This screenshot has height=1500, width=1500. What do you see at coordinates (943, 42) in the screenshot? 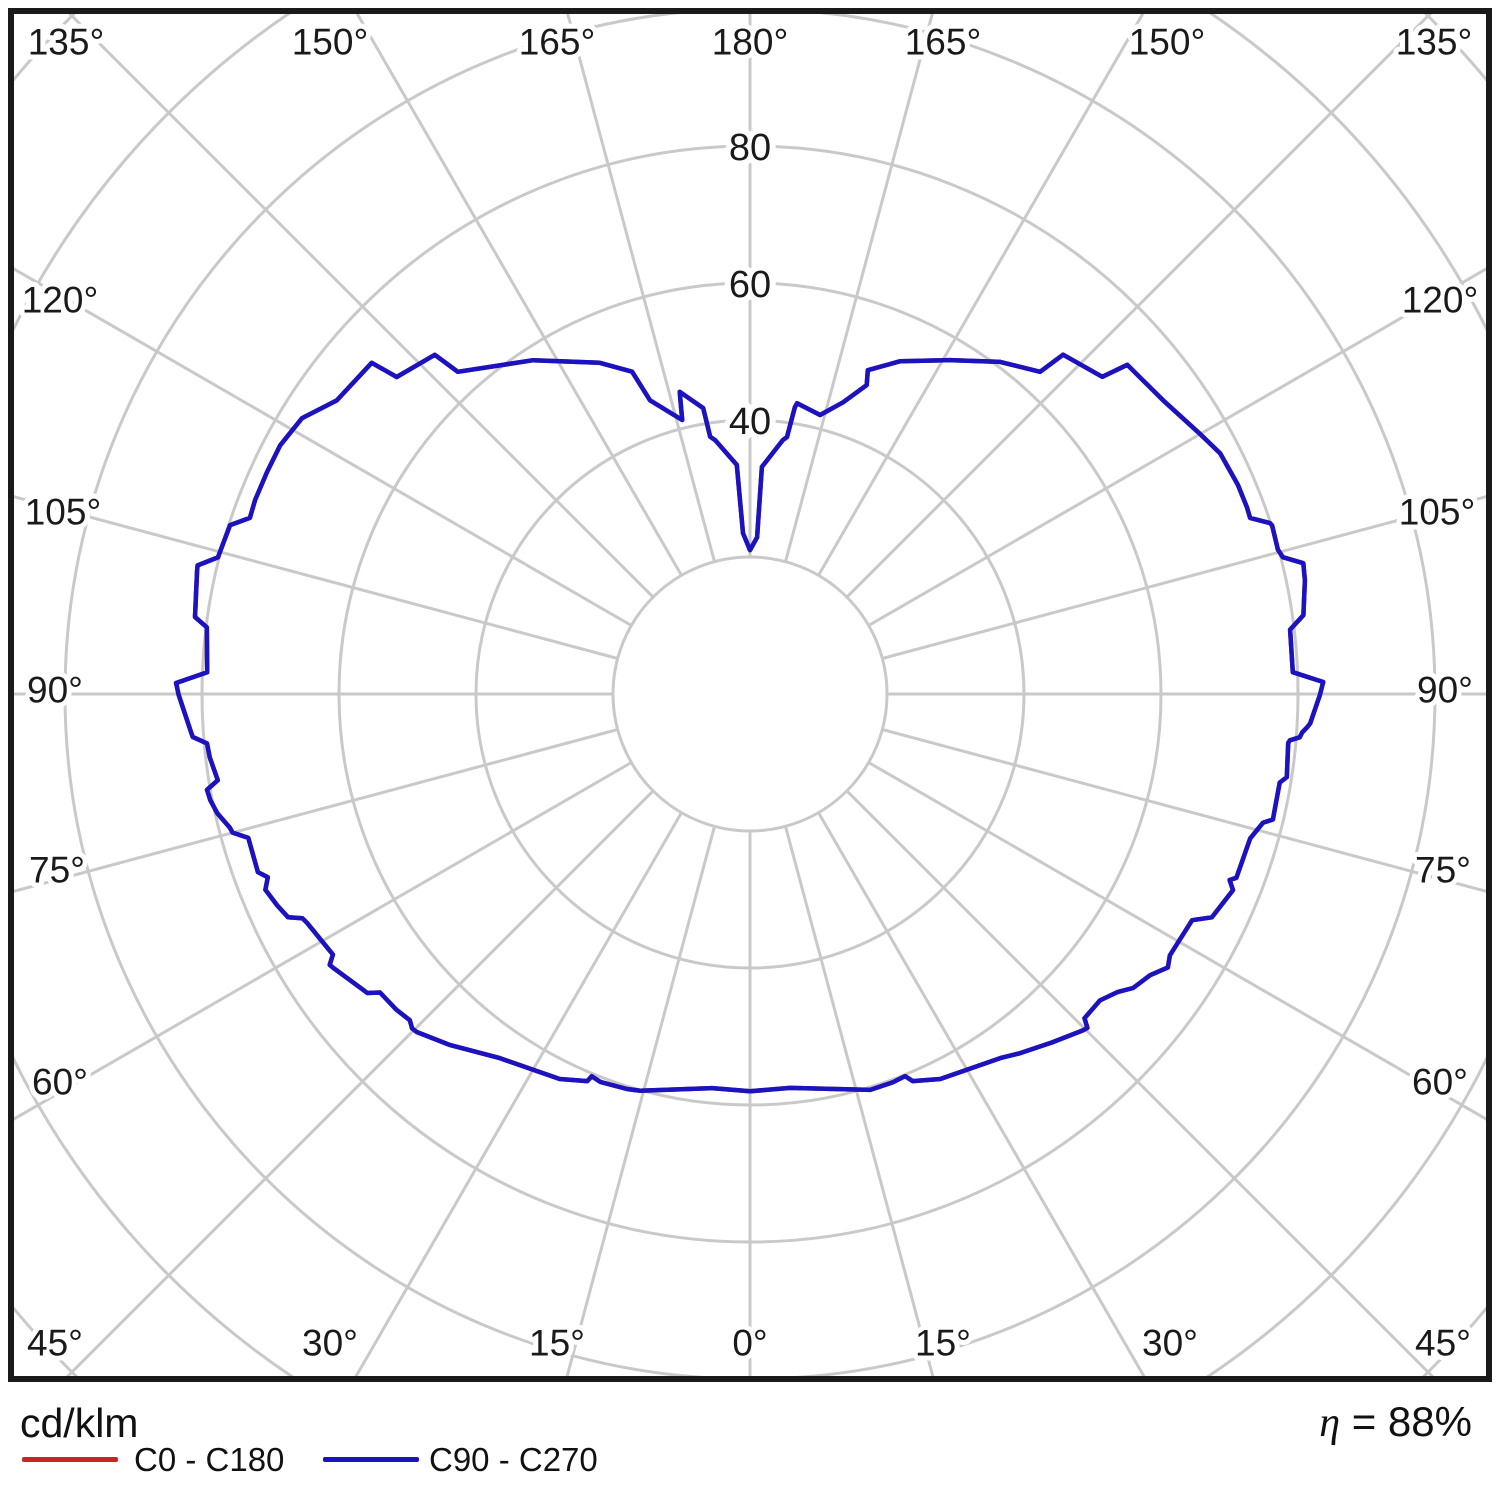
I see `angle-label-4-165deg: 165°` at bounding box center [943, 42].